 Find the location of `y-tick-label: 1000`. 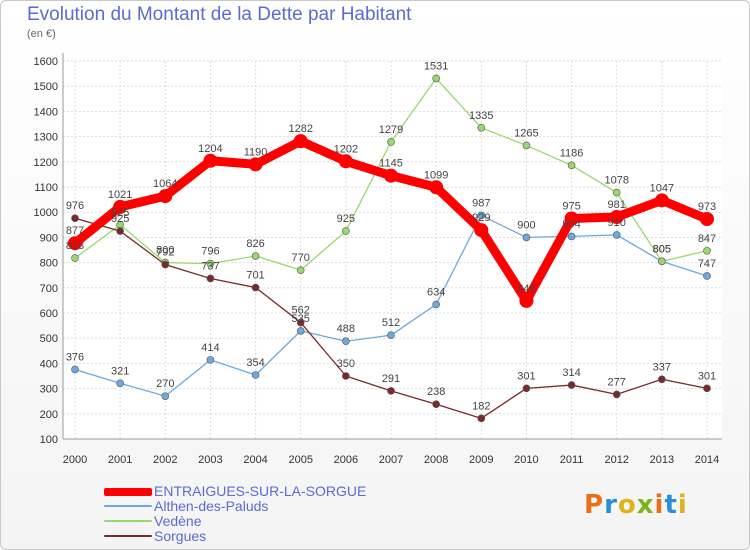

y-tick-label: 1000 is located at coordinates (46, 213).